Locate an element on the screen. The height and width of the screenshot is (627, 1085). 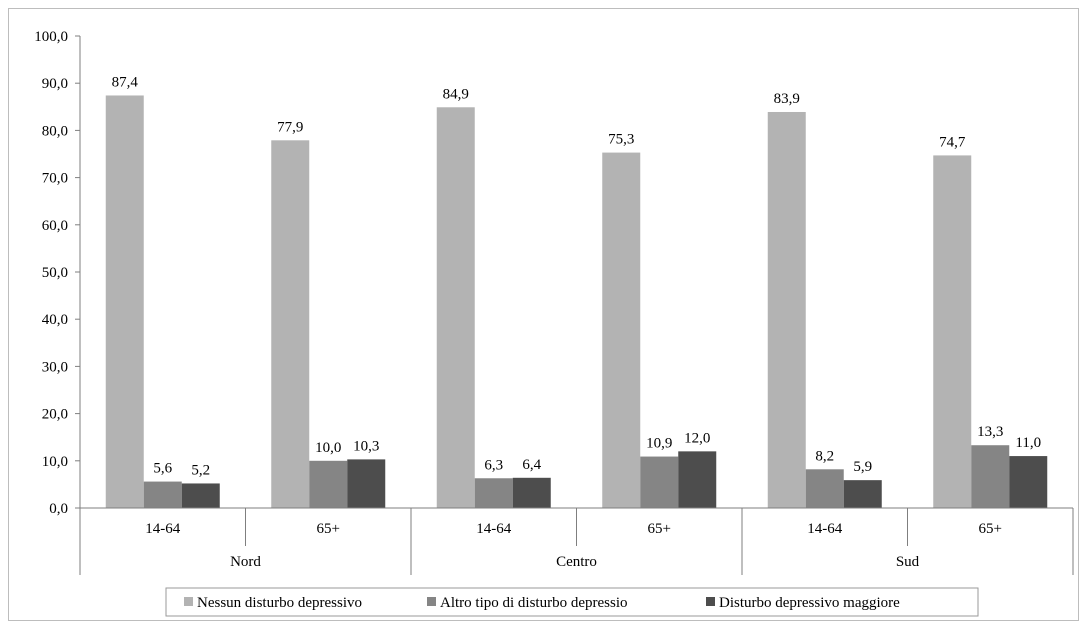
data-label: 10,9 is located at coordinates (659, 444).